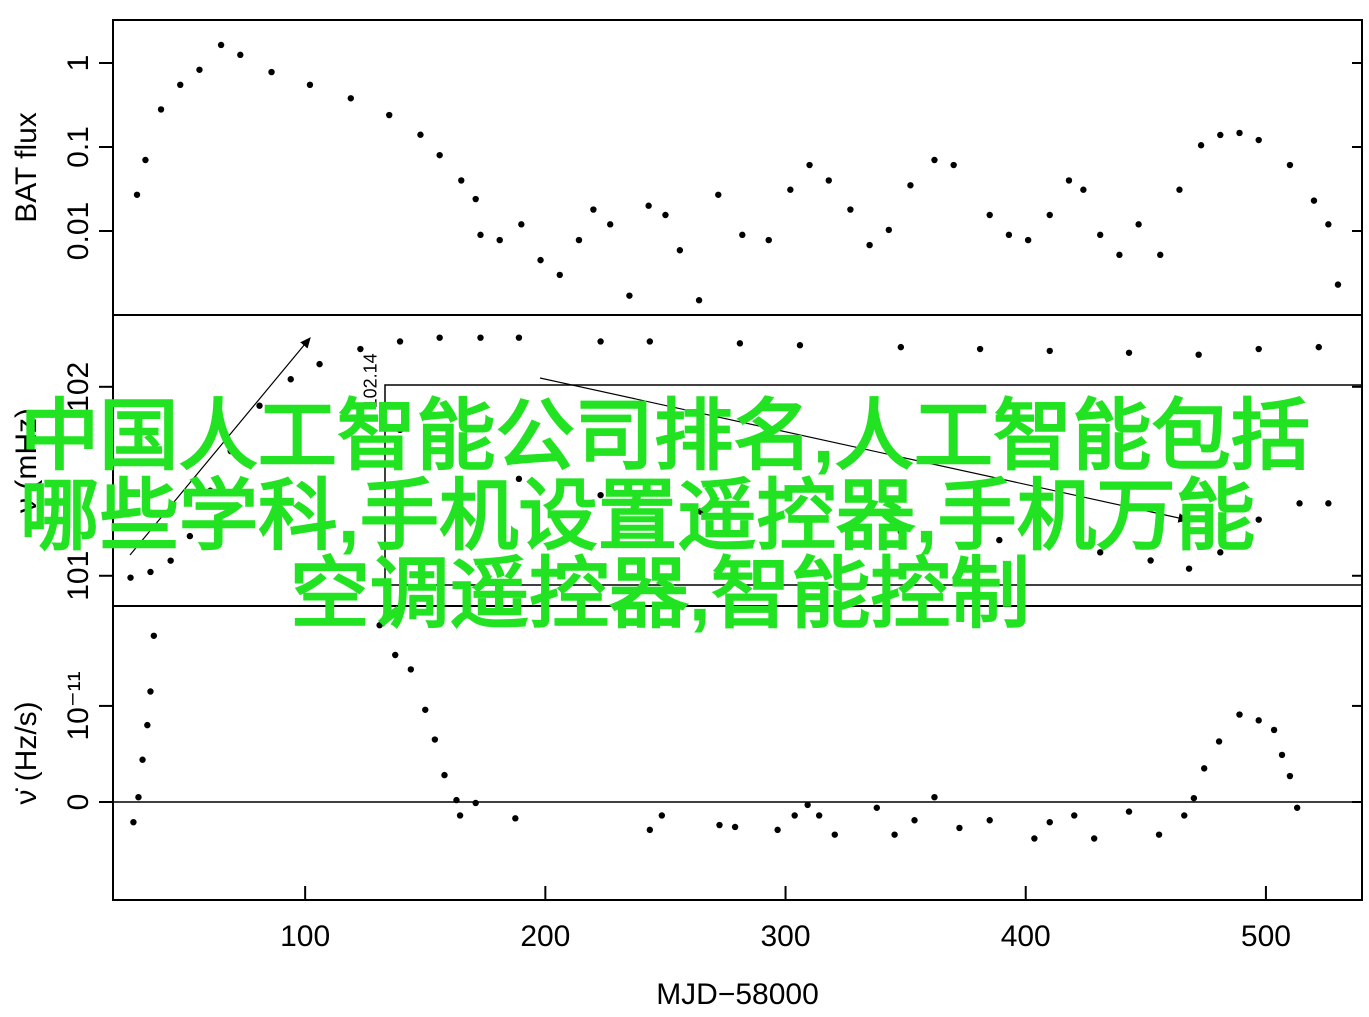 This screenshot has width=1369, height=1017. I want to click on y-tick-label: 0.1, so click(78, 147).